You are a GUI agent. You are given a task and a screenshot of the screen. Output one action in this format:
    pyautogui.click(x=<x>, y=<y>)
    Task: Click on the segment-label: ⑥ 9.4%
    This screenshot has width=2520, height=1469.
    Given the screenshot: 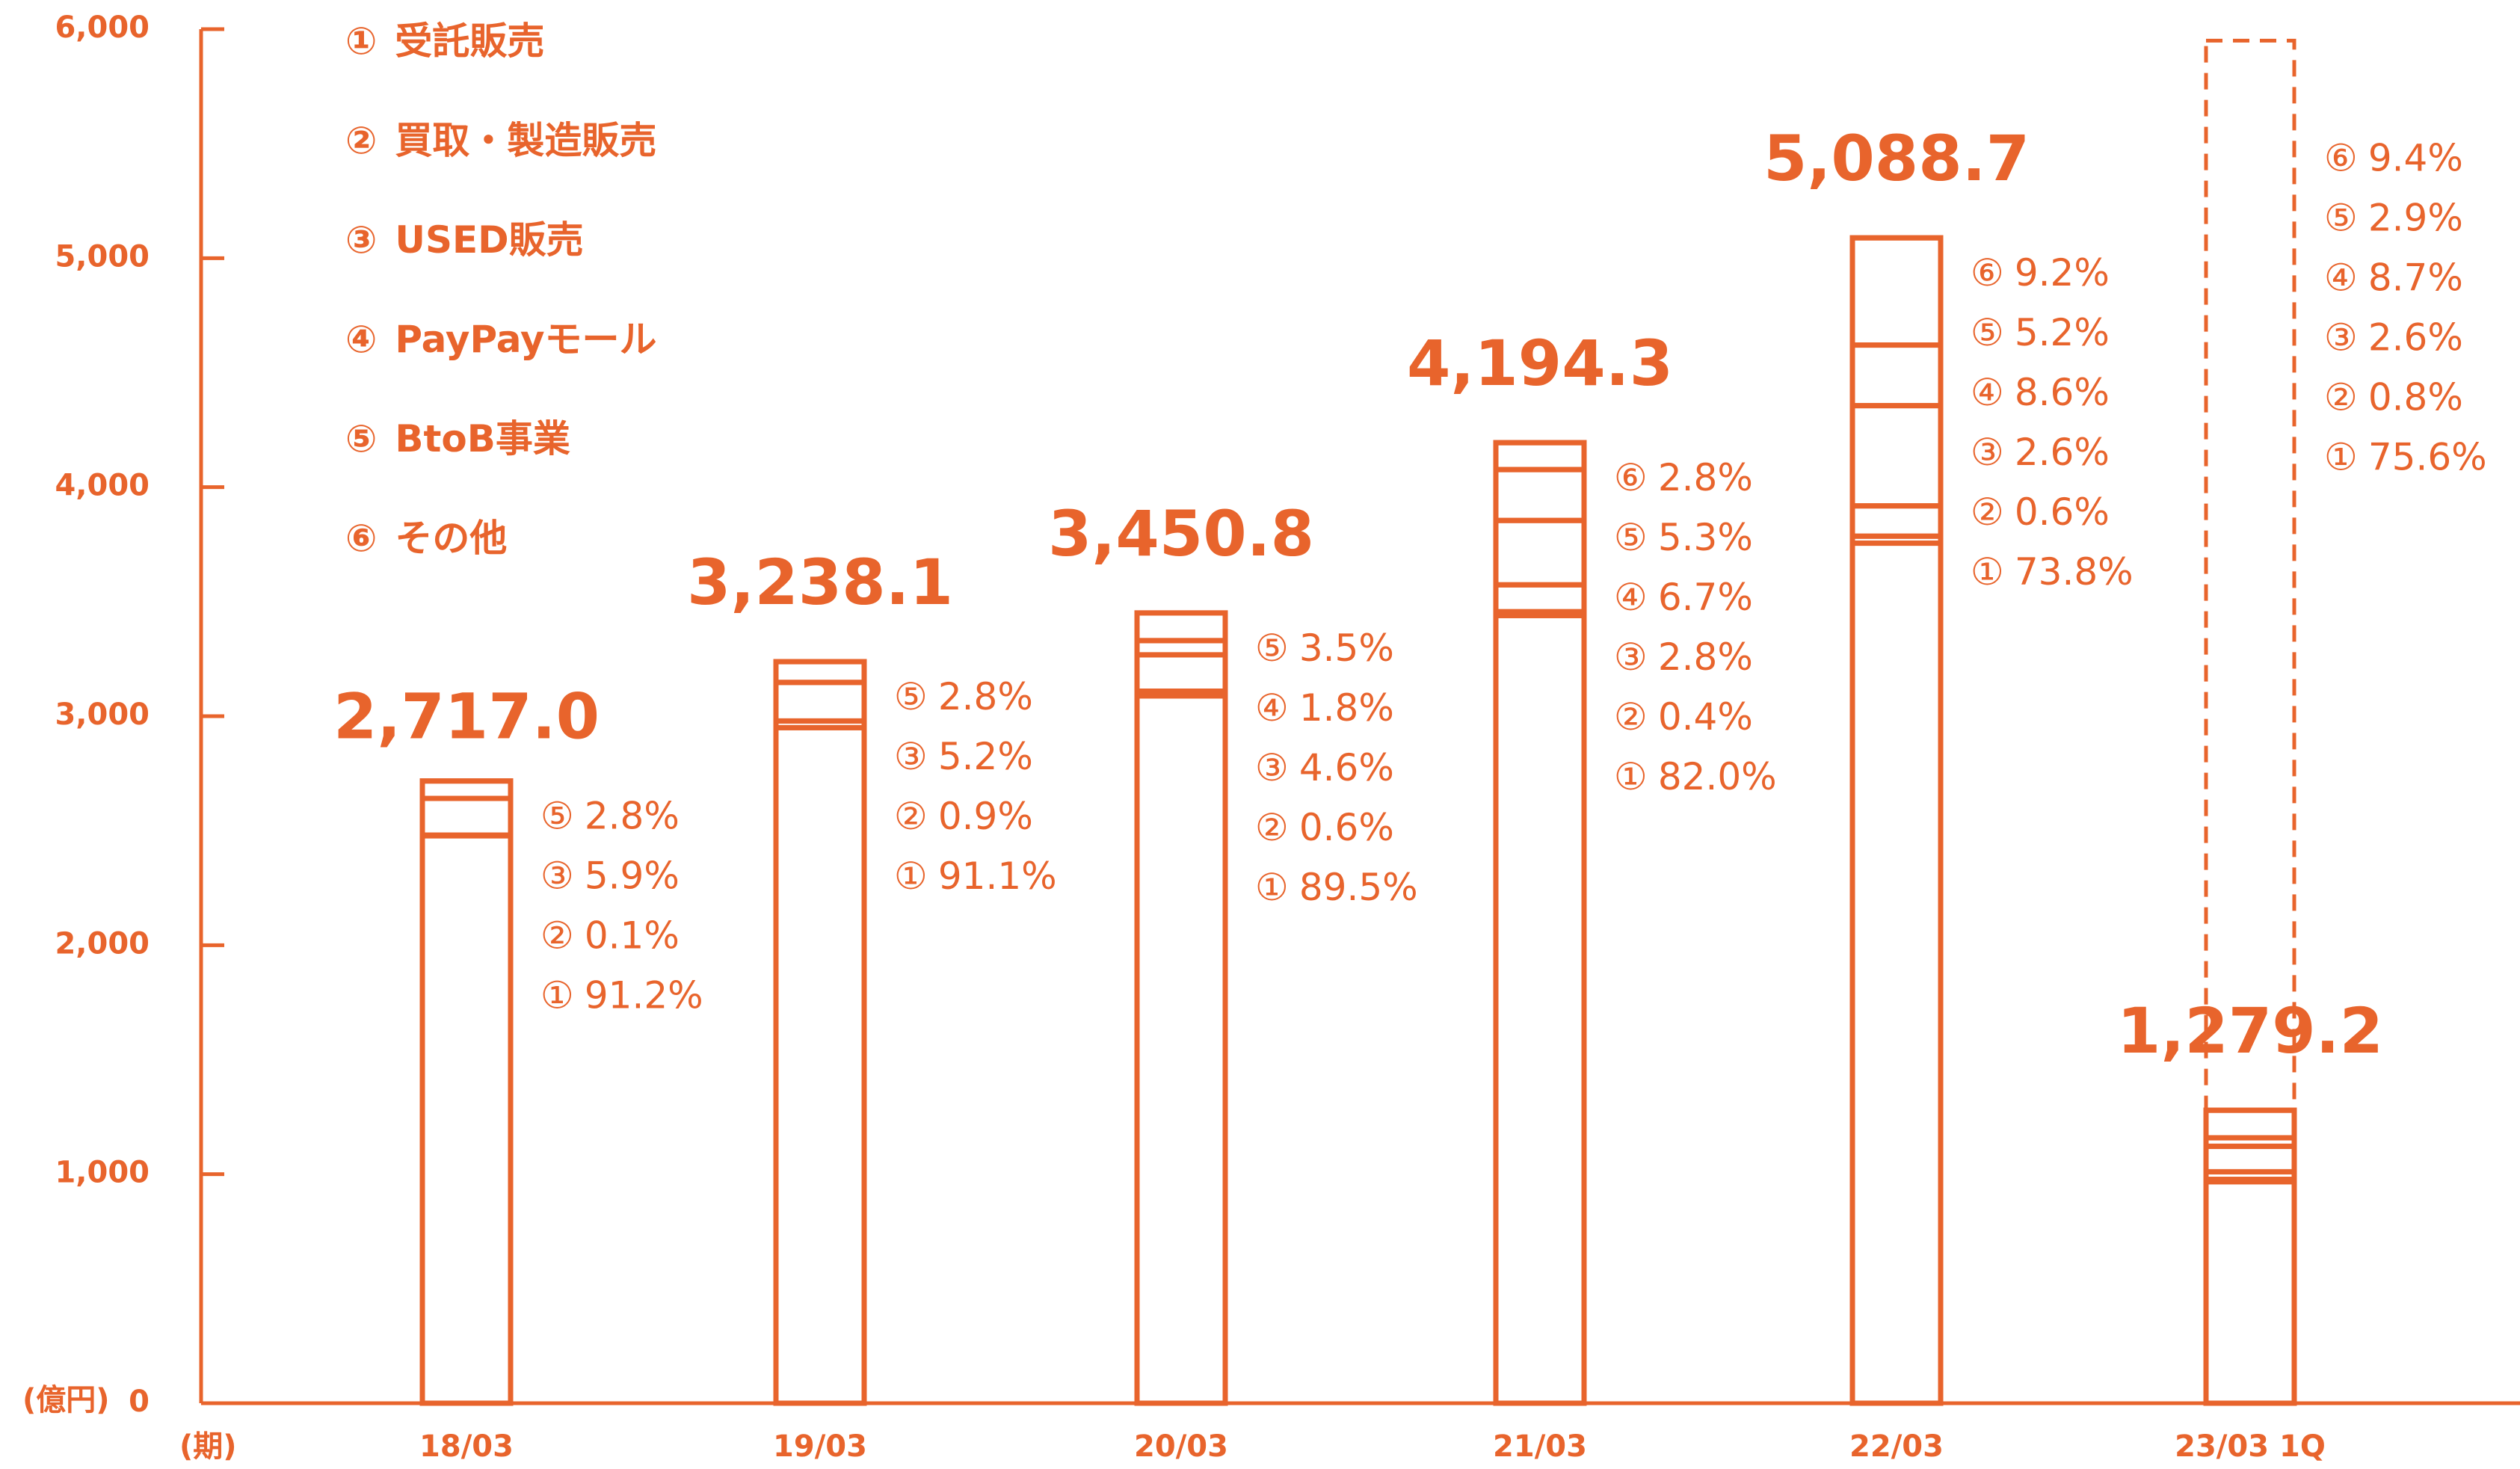 What is the action you would take?
    pyautogui.click(x=2393, y=157)
    